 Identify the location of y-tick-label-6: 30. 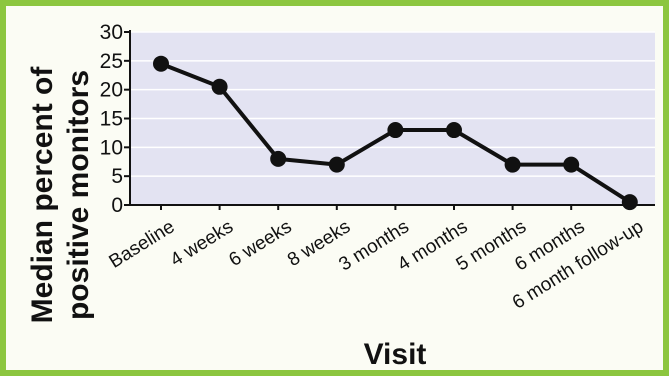
(111, 32).